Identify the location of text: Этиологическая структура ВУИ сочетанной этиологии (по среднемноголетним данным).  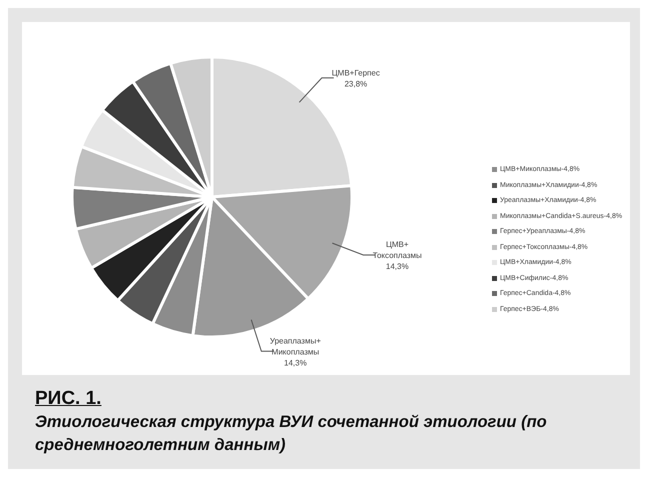
(291, 434).